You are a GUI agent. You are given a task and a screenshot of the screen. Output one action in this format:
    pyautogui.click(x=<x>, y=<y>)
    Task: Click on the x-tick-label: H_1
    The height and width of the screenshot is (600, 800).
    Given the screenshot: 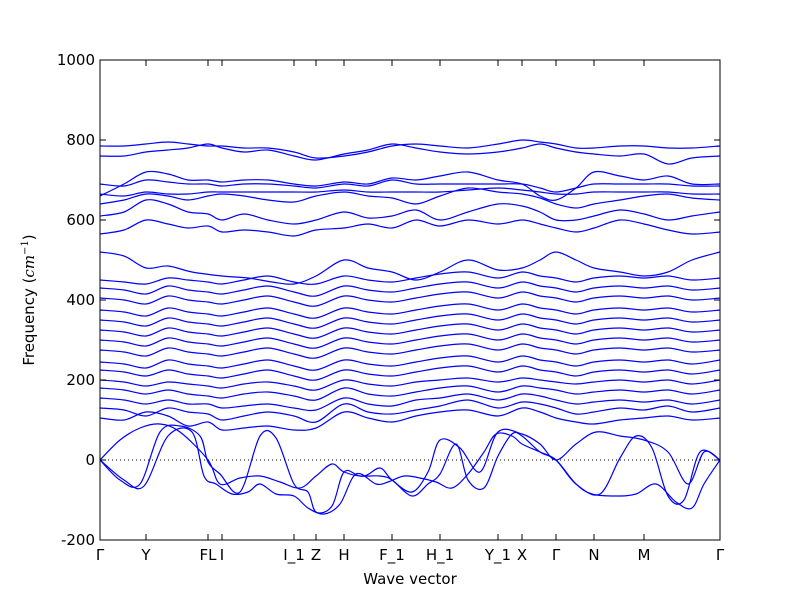 What is the action you would take?
    pyautogui.click(x=440, y=555)
    